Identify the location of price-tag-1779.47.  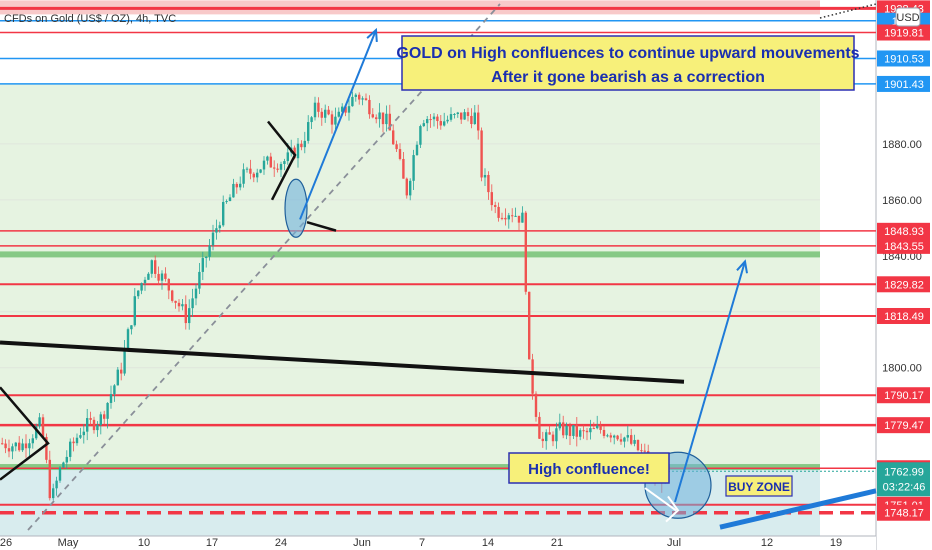
(903, 425).